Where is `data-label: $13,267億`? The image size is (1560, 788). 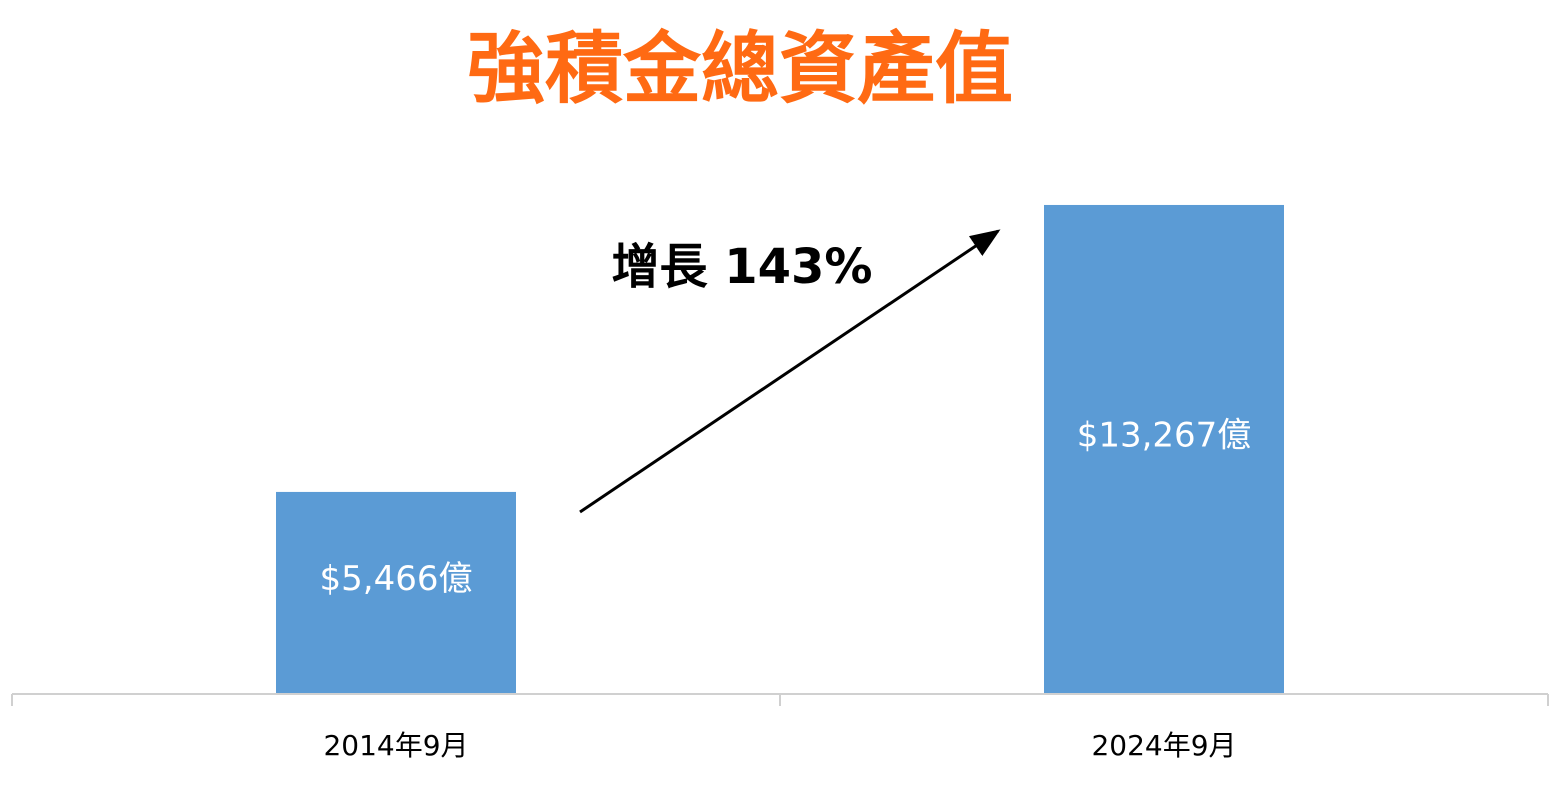
data-label: $13,267億 is located at coordinates (1164, 435).